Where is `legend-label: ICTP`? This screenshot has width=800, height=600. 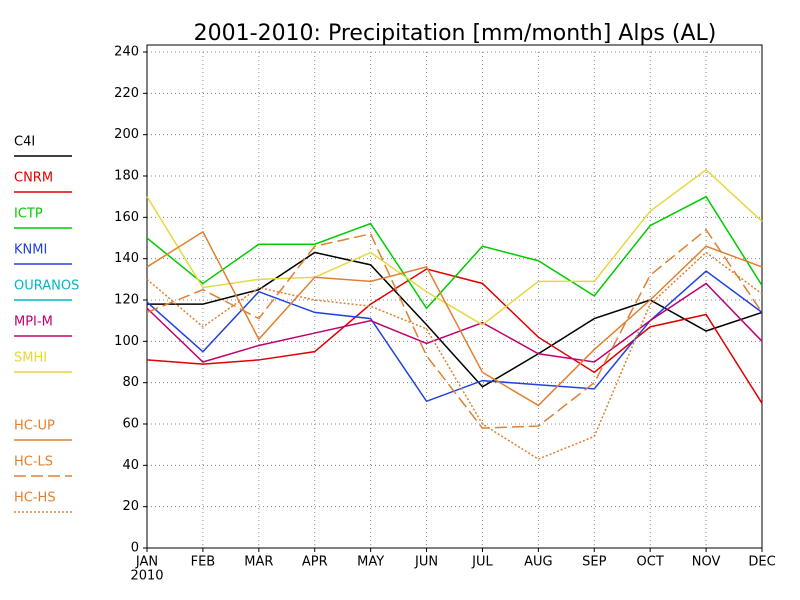
legend-label: ICTP is located at coordinates (28, 214).